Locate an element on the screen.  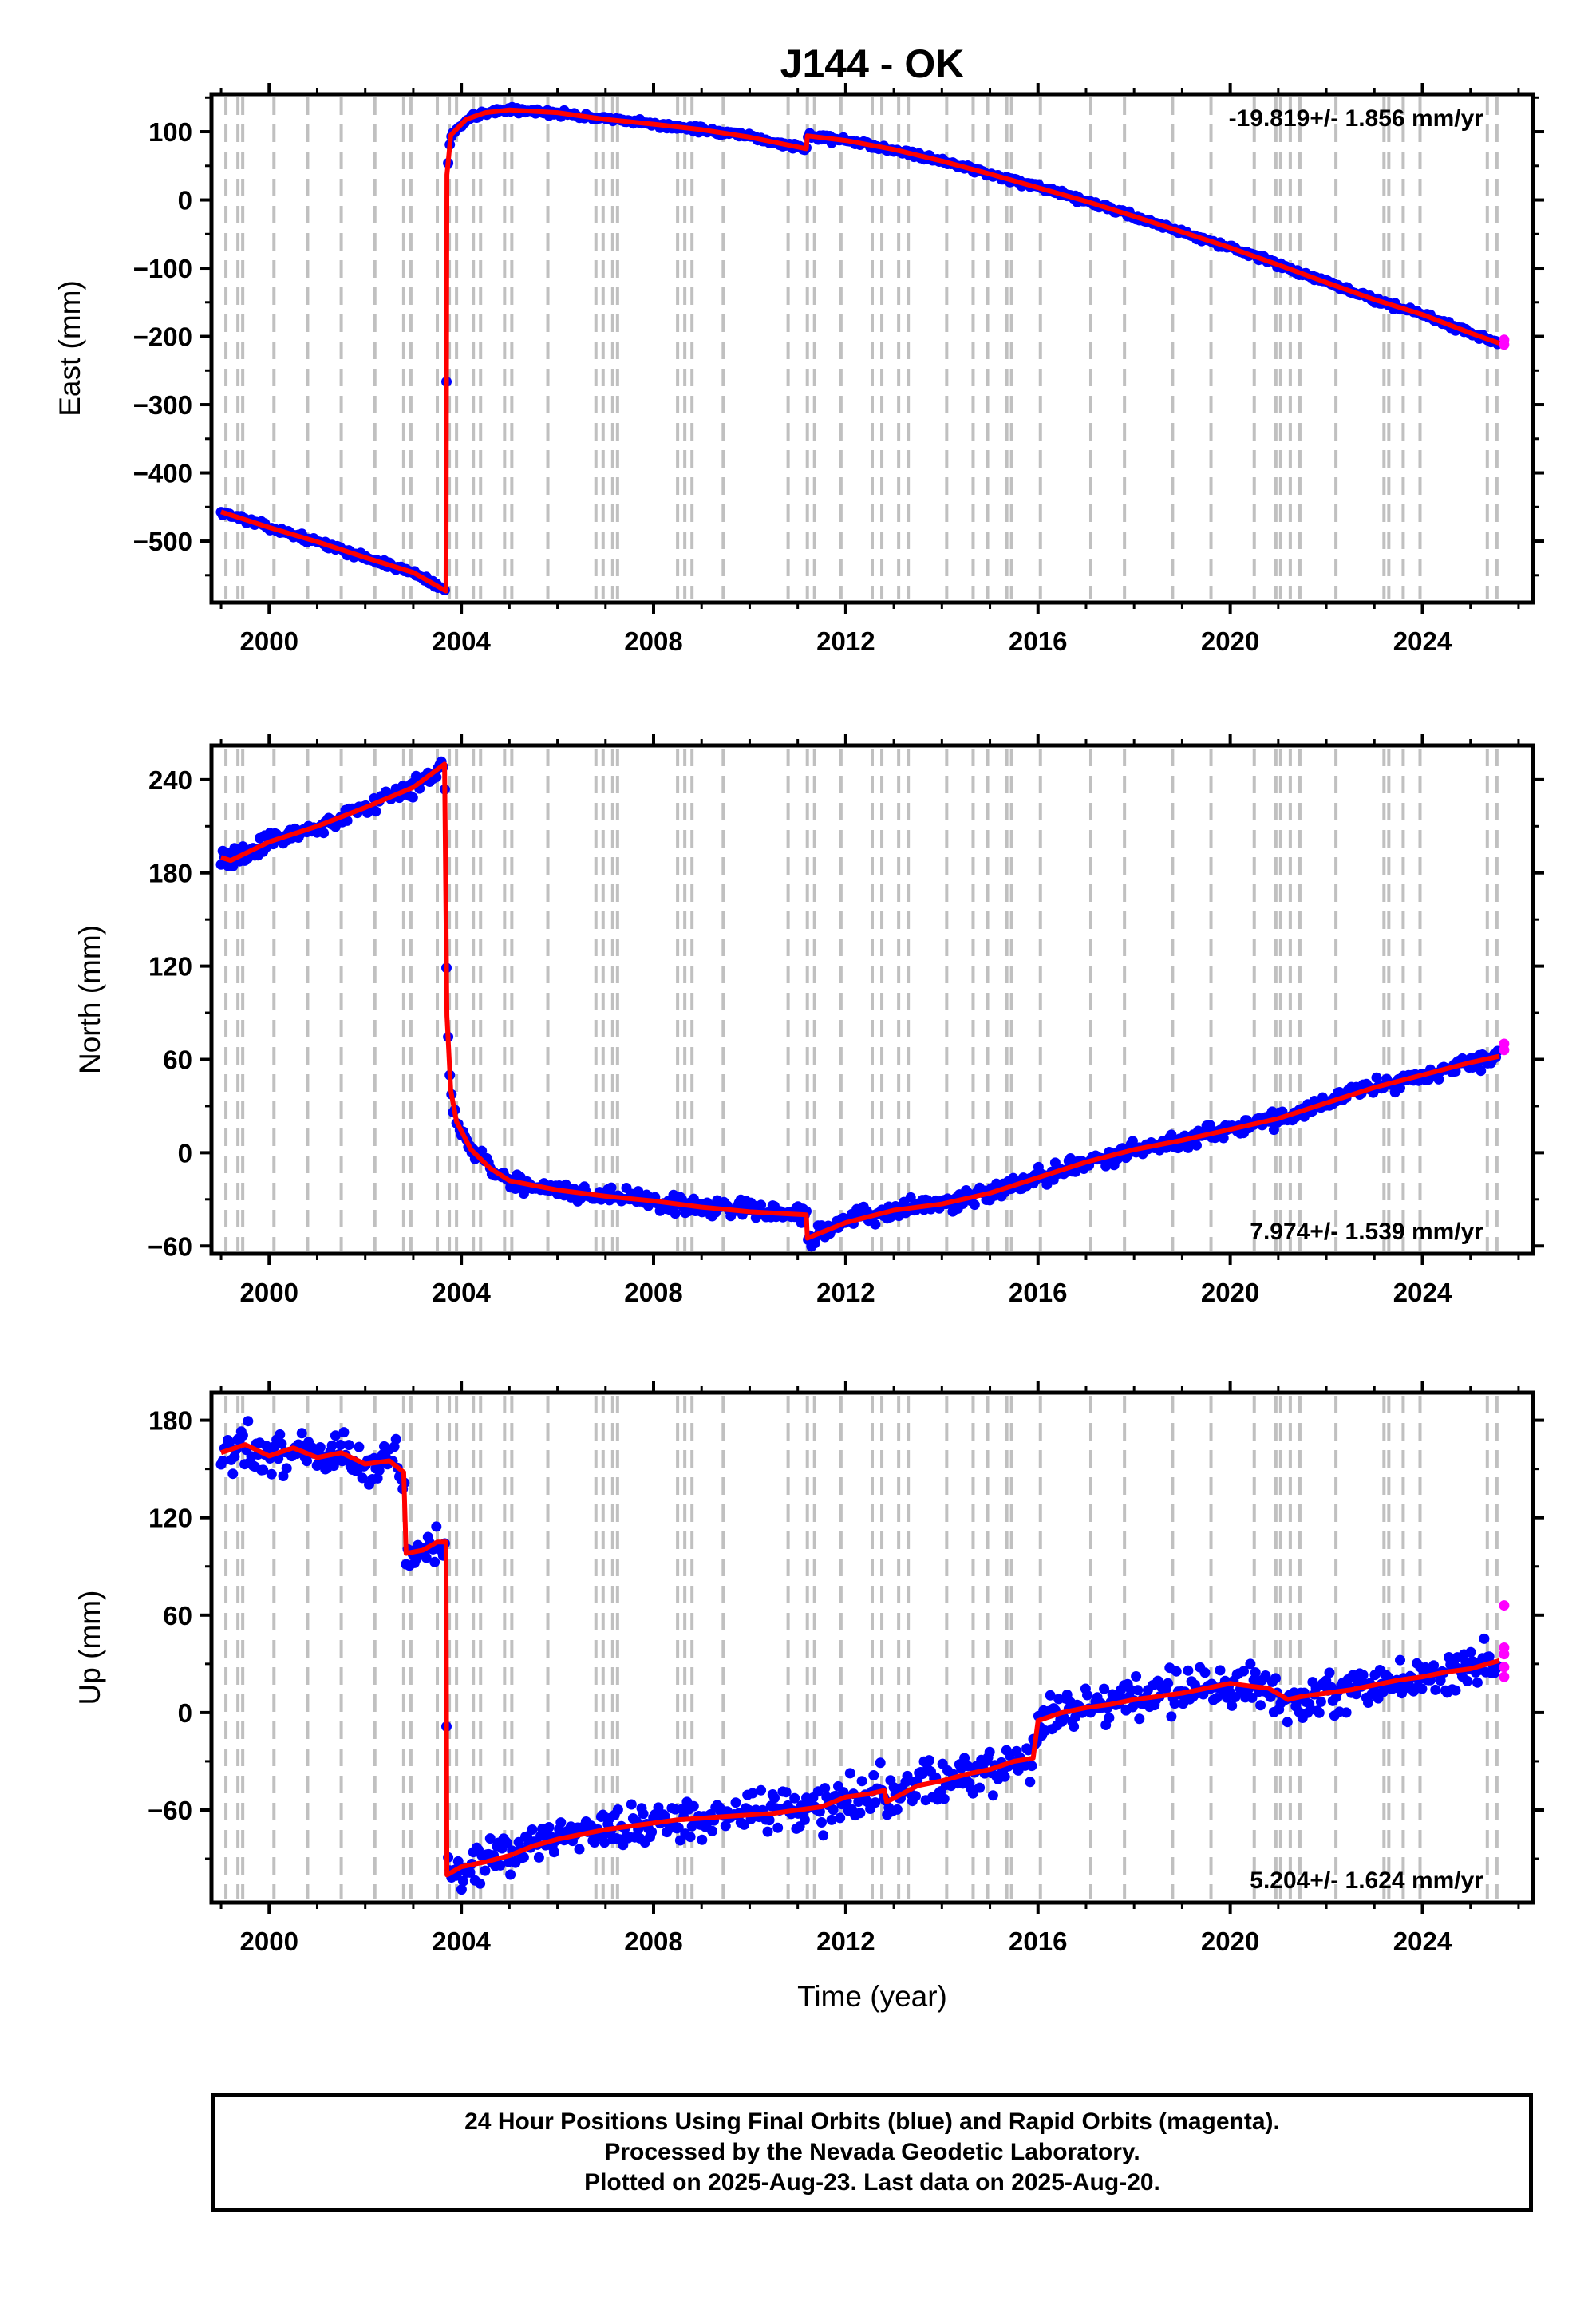
y-axis-label: Up (mm) is located at coordinates (89, 1648).